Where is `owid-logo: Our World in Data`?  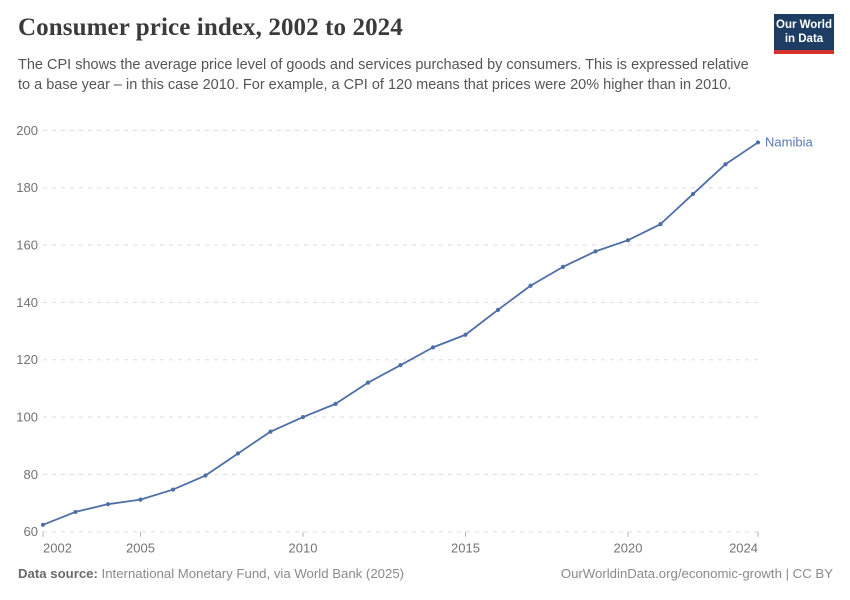
owid-logo: Our World in Data is located at coordinates (804, 34).